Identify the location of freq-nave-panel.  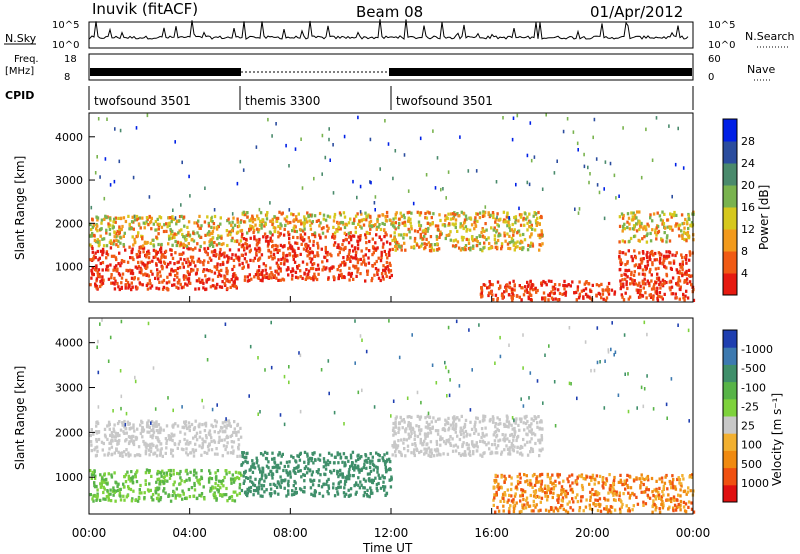
(391, 67).